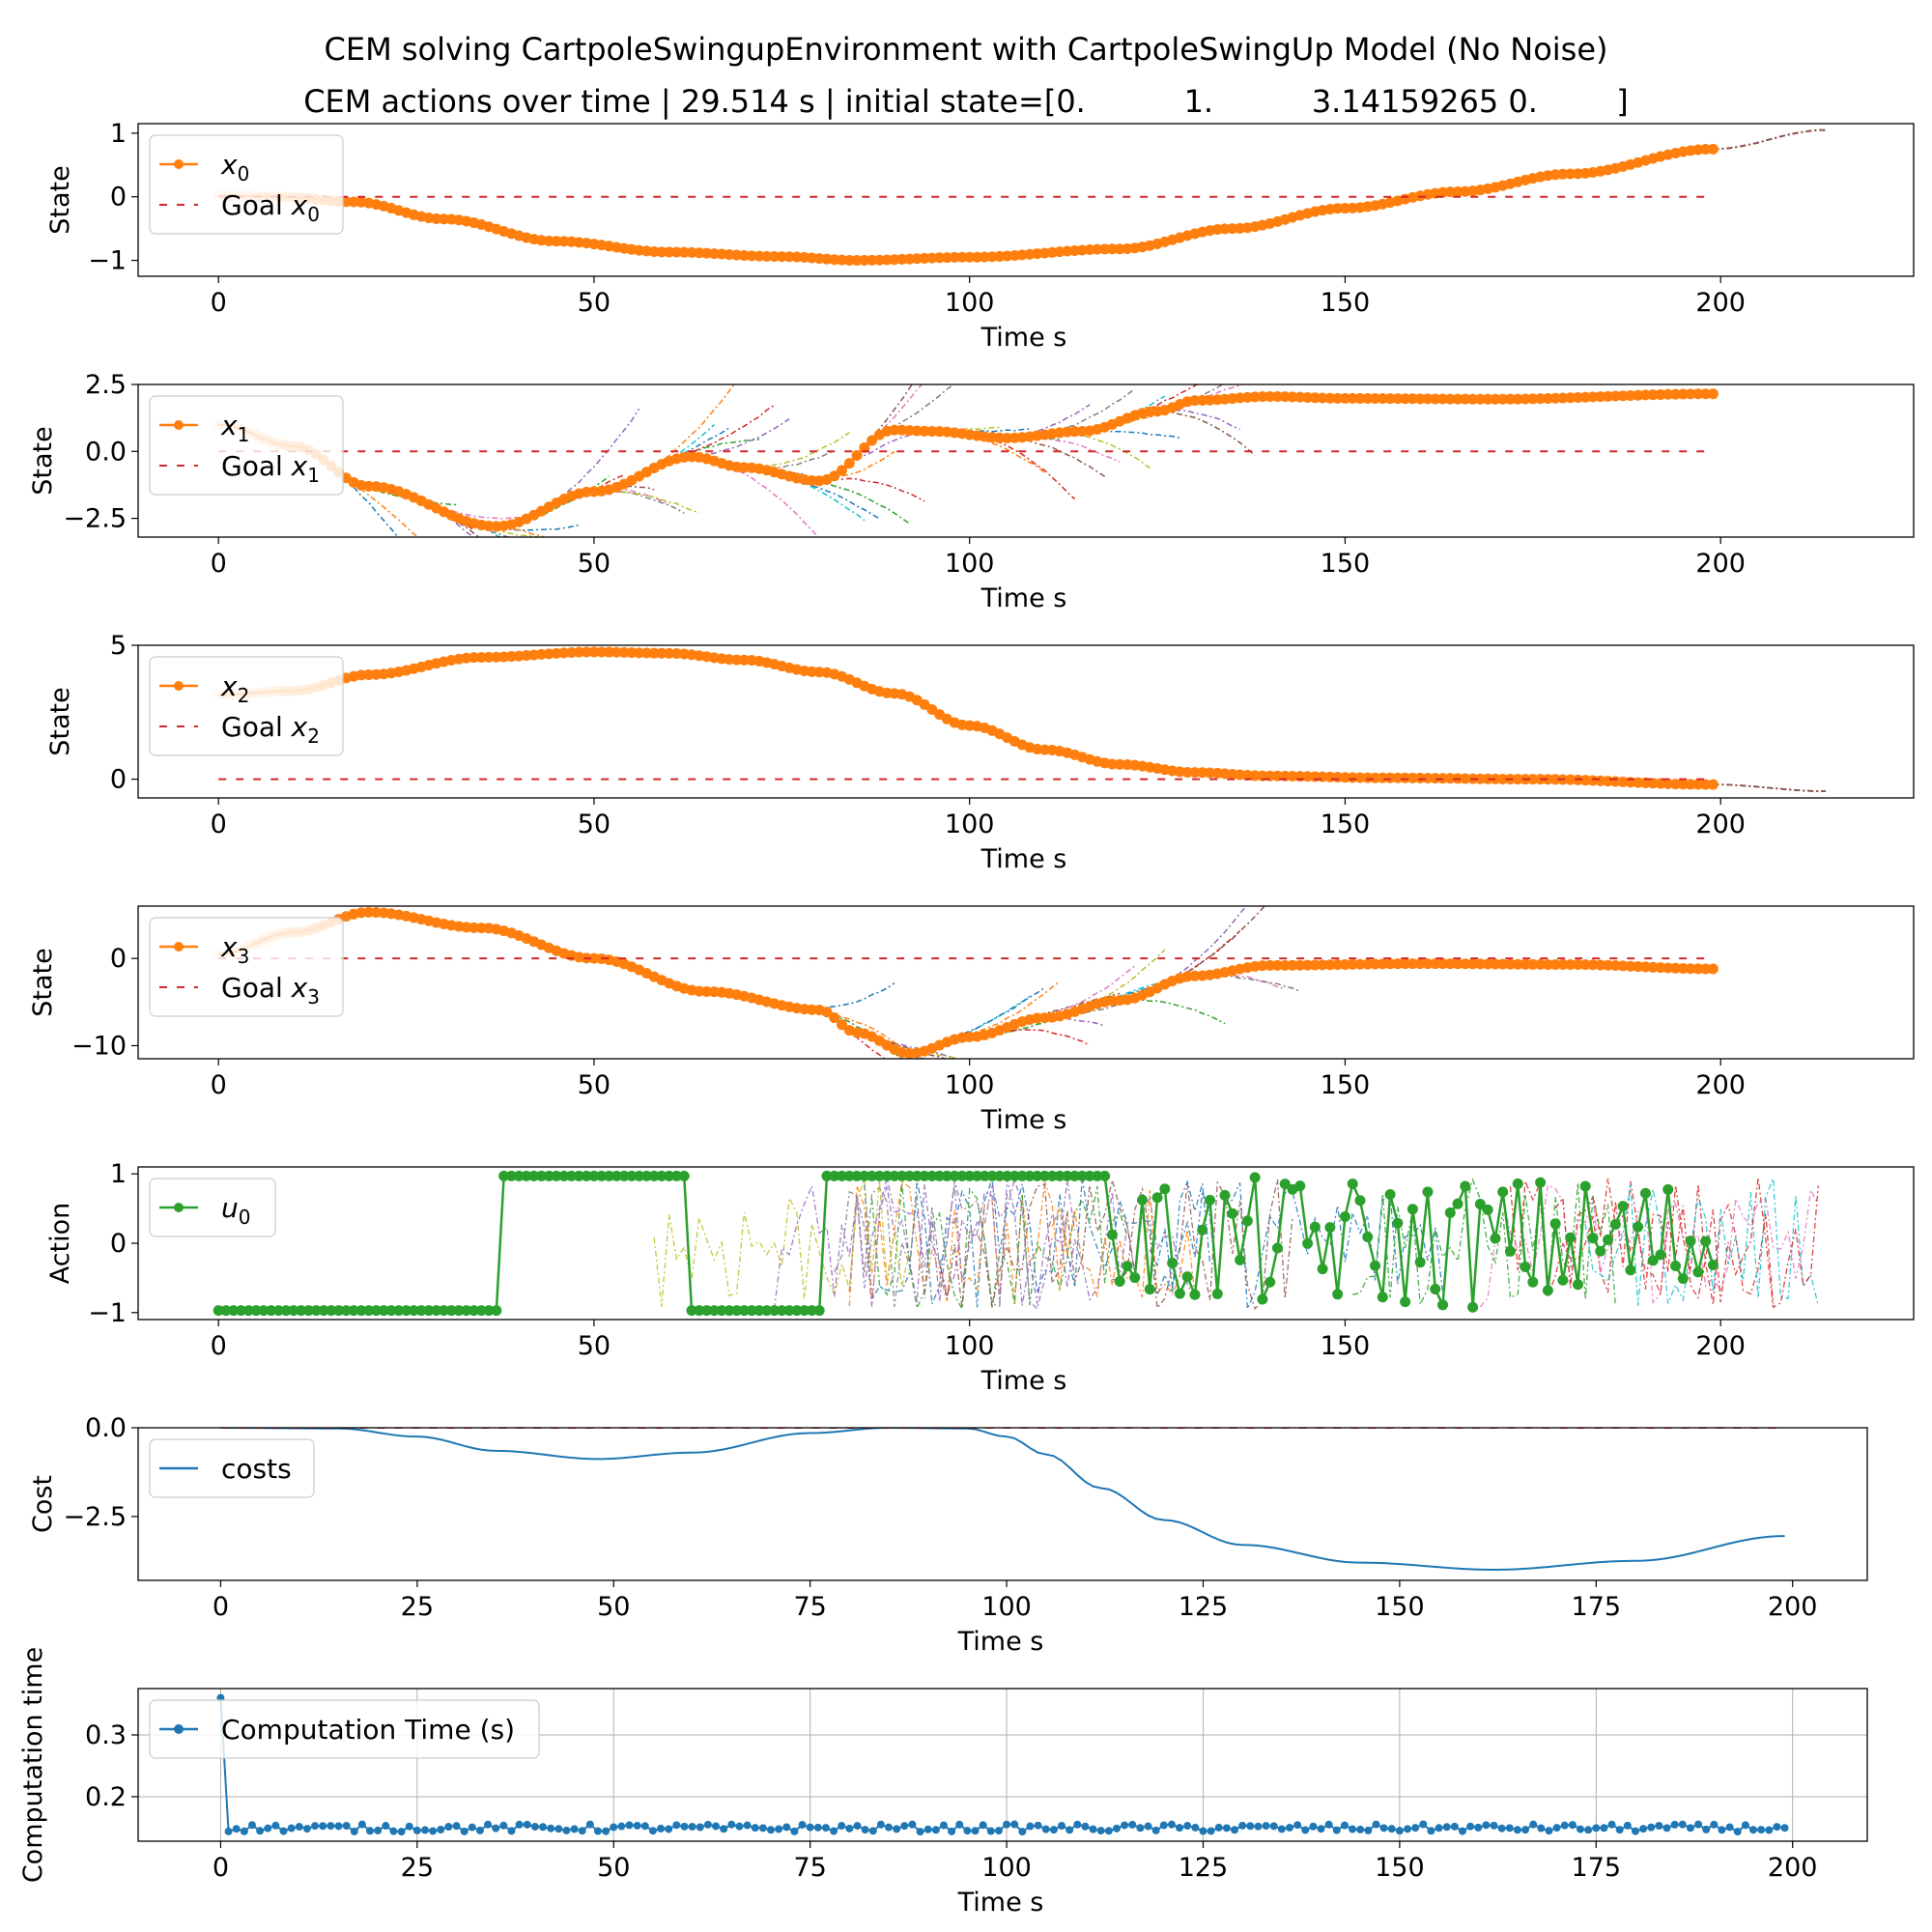  What do you see at coordinates (43, 1504) in the screenshot?
I see `y-axis-label: Cost` at bounding box center [43, 1504].